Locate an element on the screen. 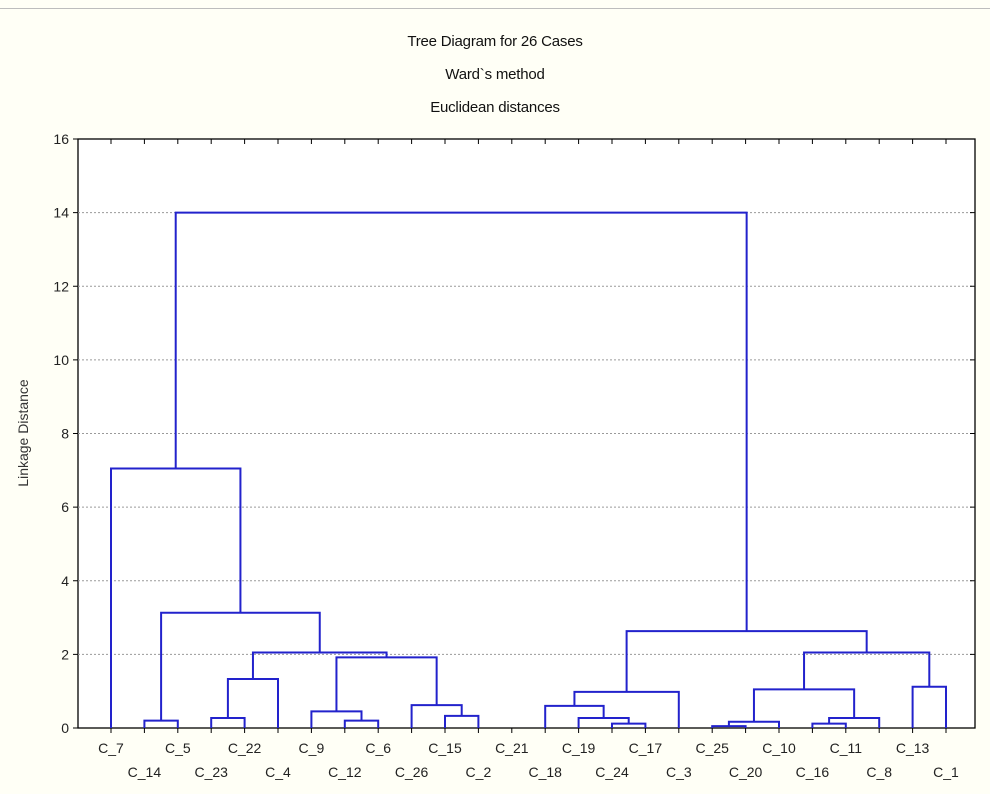 This screenshot has width=990, height=794. x-leaf-label: C_11 is located at coordinates (846, 748).